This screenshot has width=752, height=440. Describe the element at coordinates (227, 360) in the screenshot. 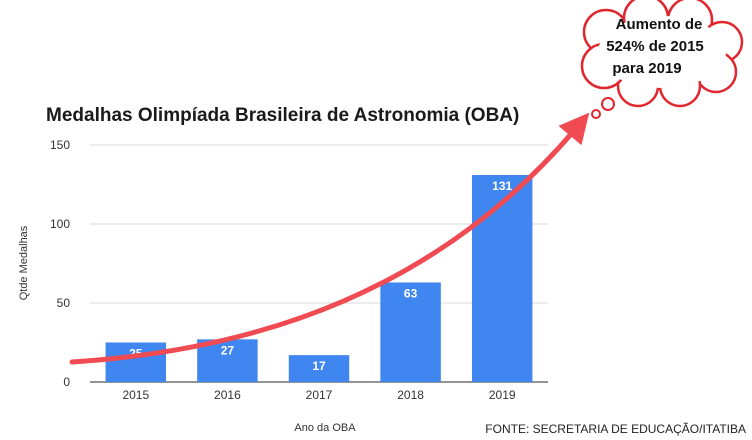

I see `bar-2016` at that location.